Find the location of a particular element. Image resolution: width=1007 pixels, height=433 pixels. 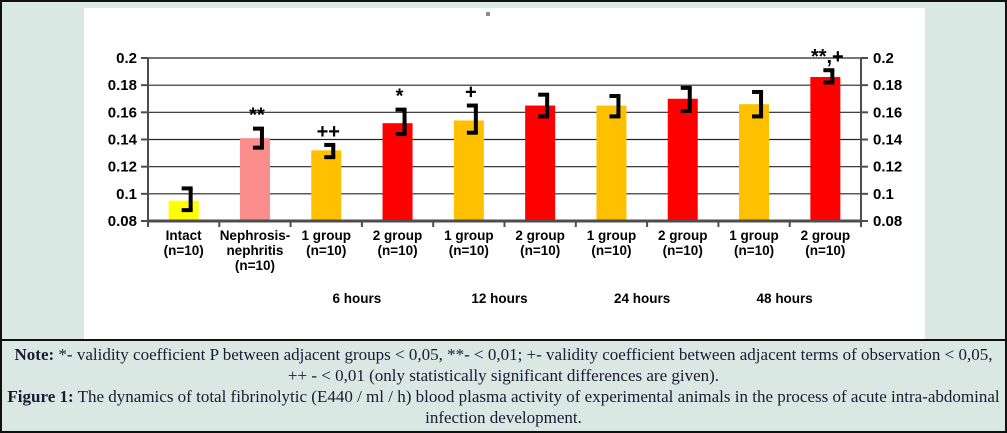

stray-mark is located at coordinates (488, 14).